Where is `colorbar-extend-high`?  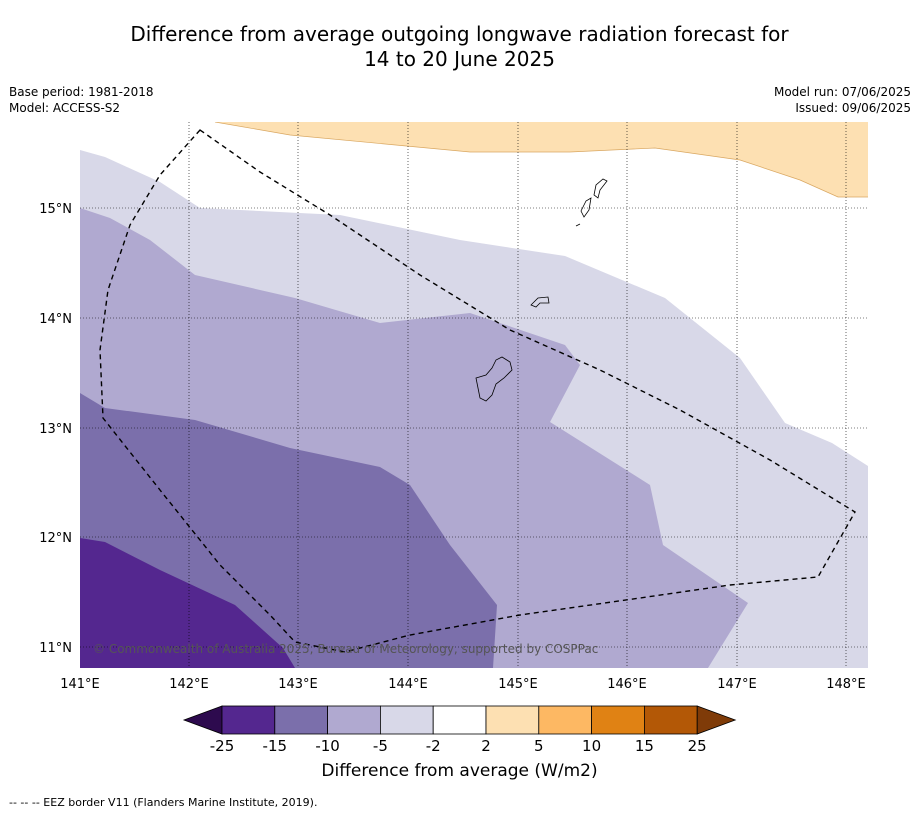
colorbar-extend-high is located at coordinates (716, 720).